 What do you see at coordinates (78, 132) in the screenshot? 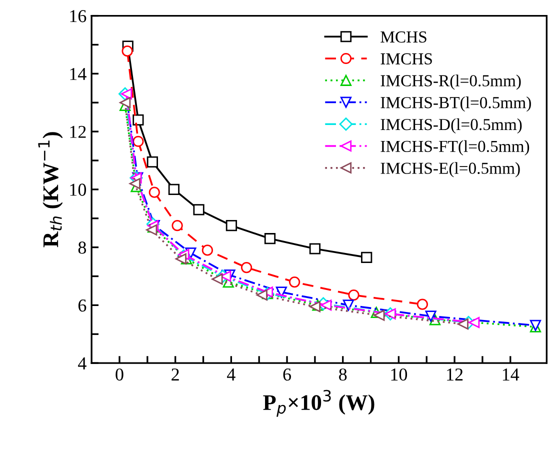
I see `y-tick-label: 12` at bounding box center [78, 132].